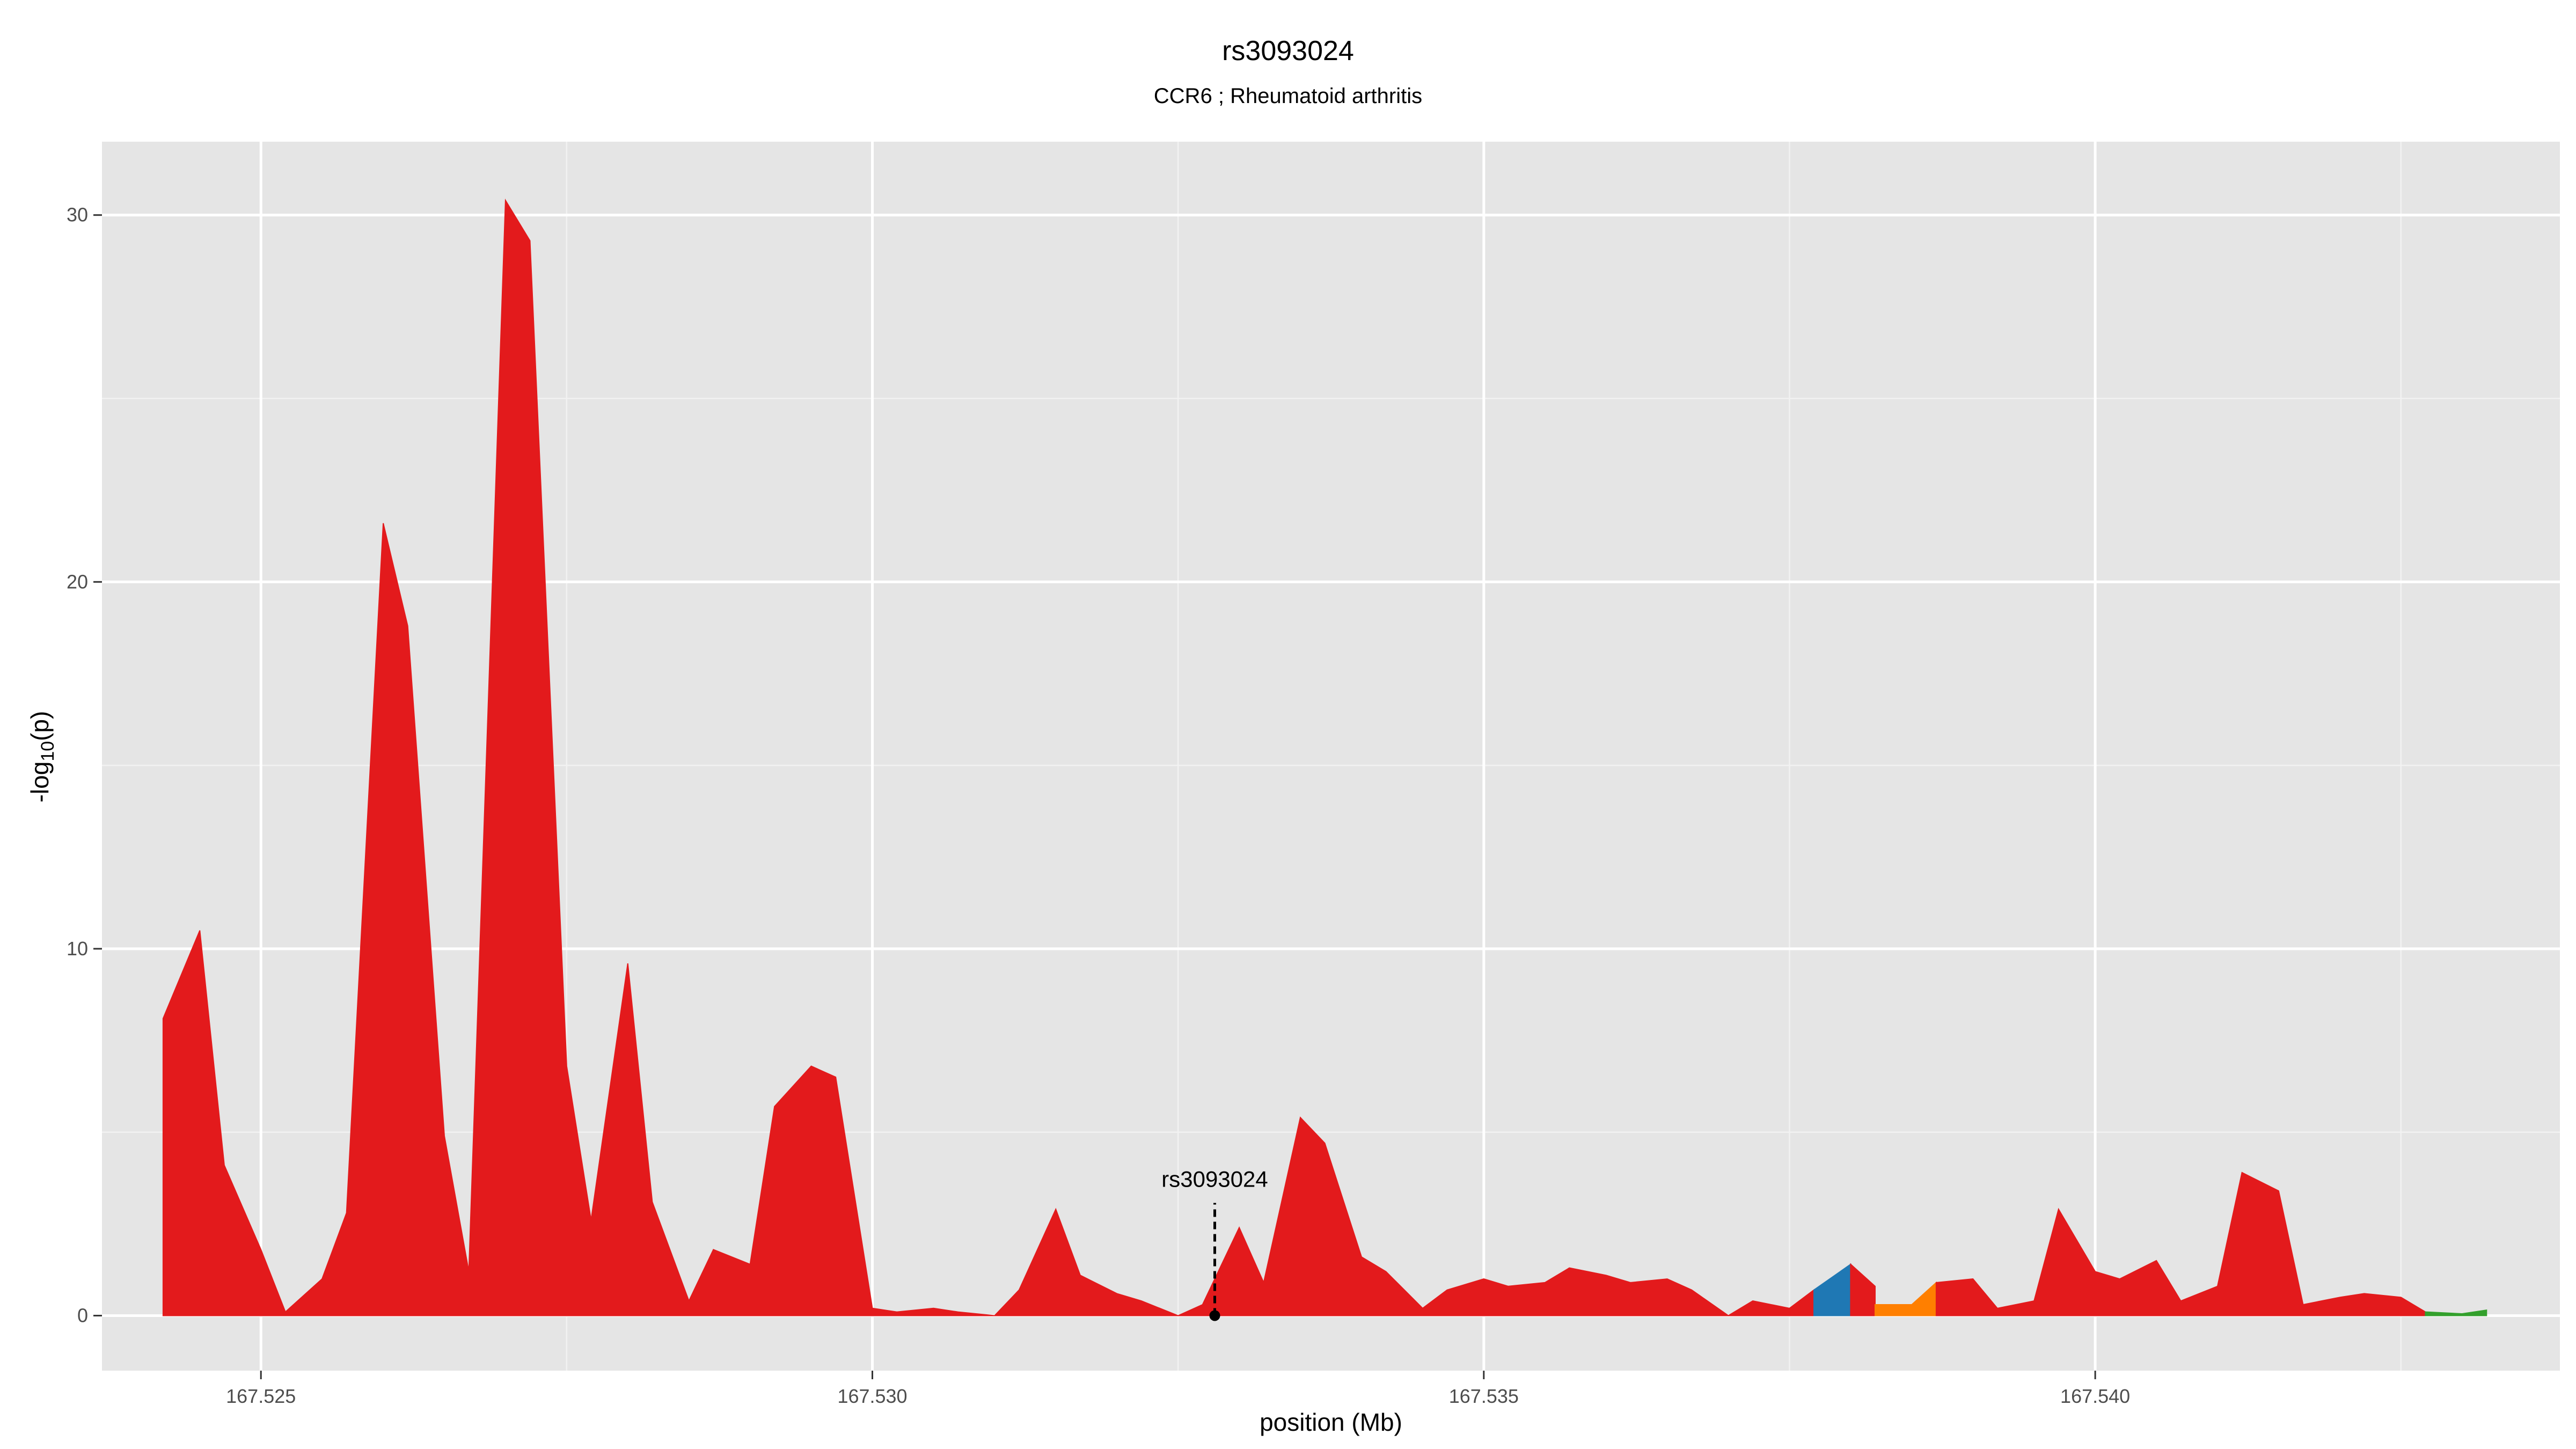 Image resolution: width=2576 pixels, height=1449 pixels. I want to click on y-axis-title-tail: (p), so click(40, 726).